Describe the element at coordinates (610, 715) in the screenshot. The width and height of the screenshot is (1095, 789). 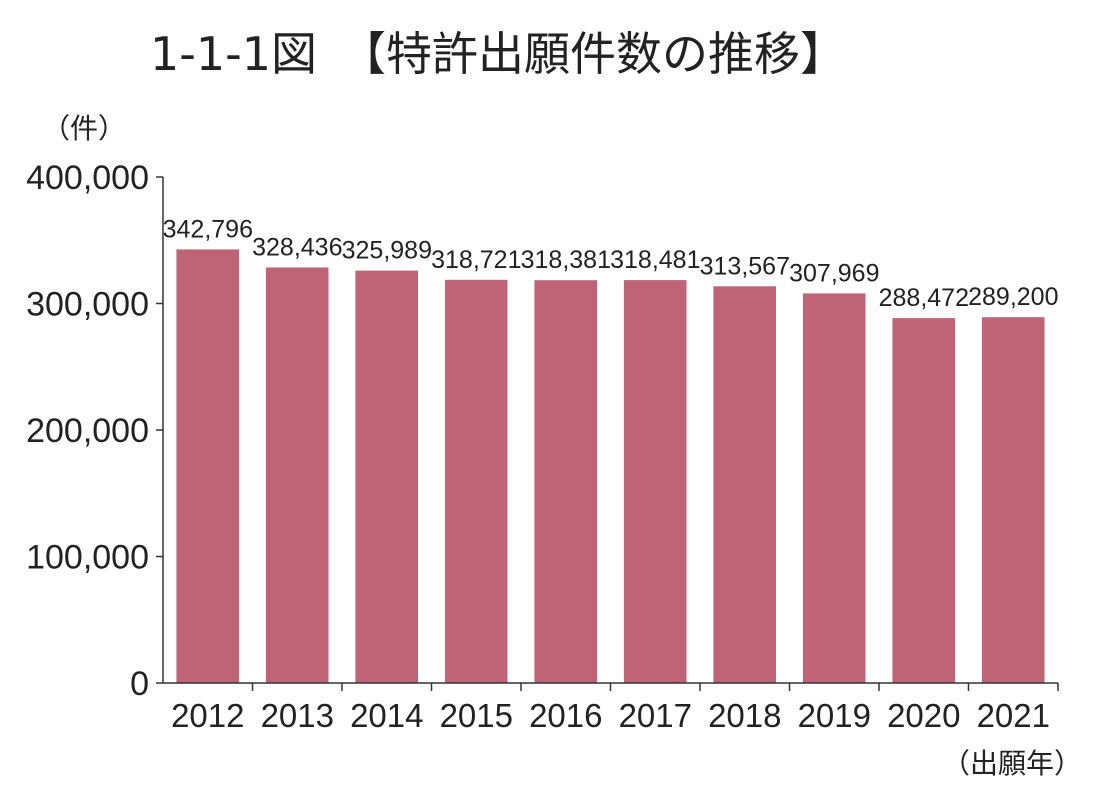
I see `x-ticks-layer: 2012 2013 2014 2015 2016 2017 2018 2019 2020 2021` at that location.